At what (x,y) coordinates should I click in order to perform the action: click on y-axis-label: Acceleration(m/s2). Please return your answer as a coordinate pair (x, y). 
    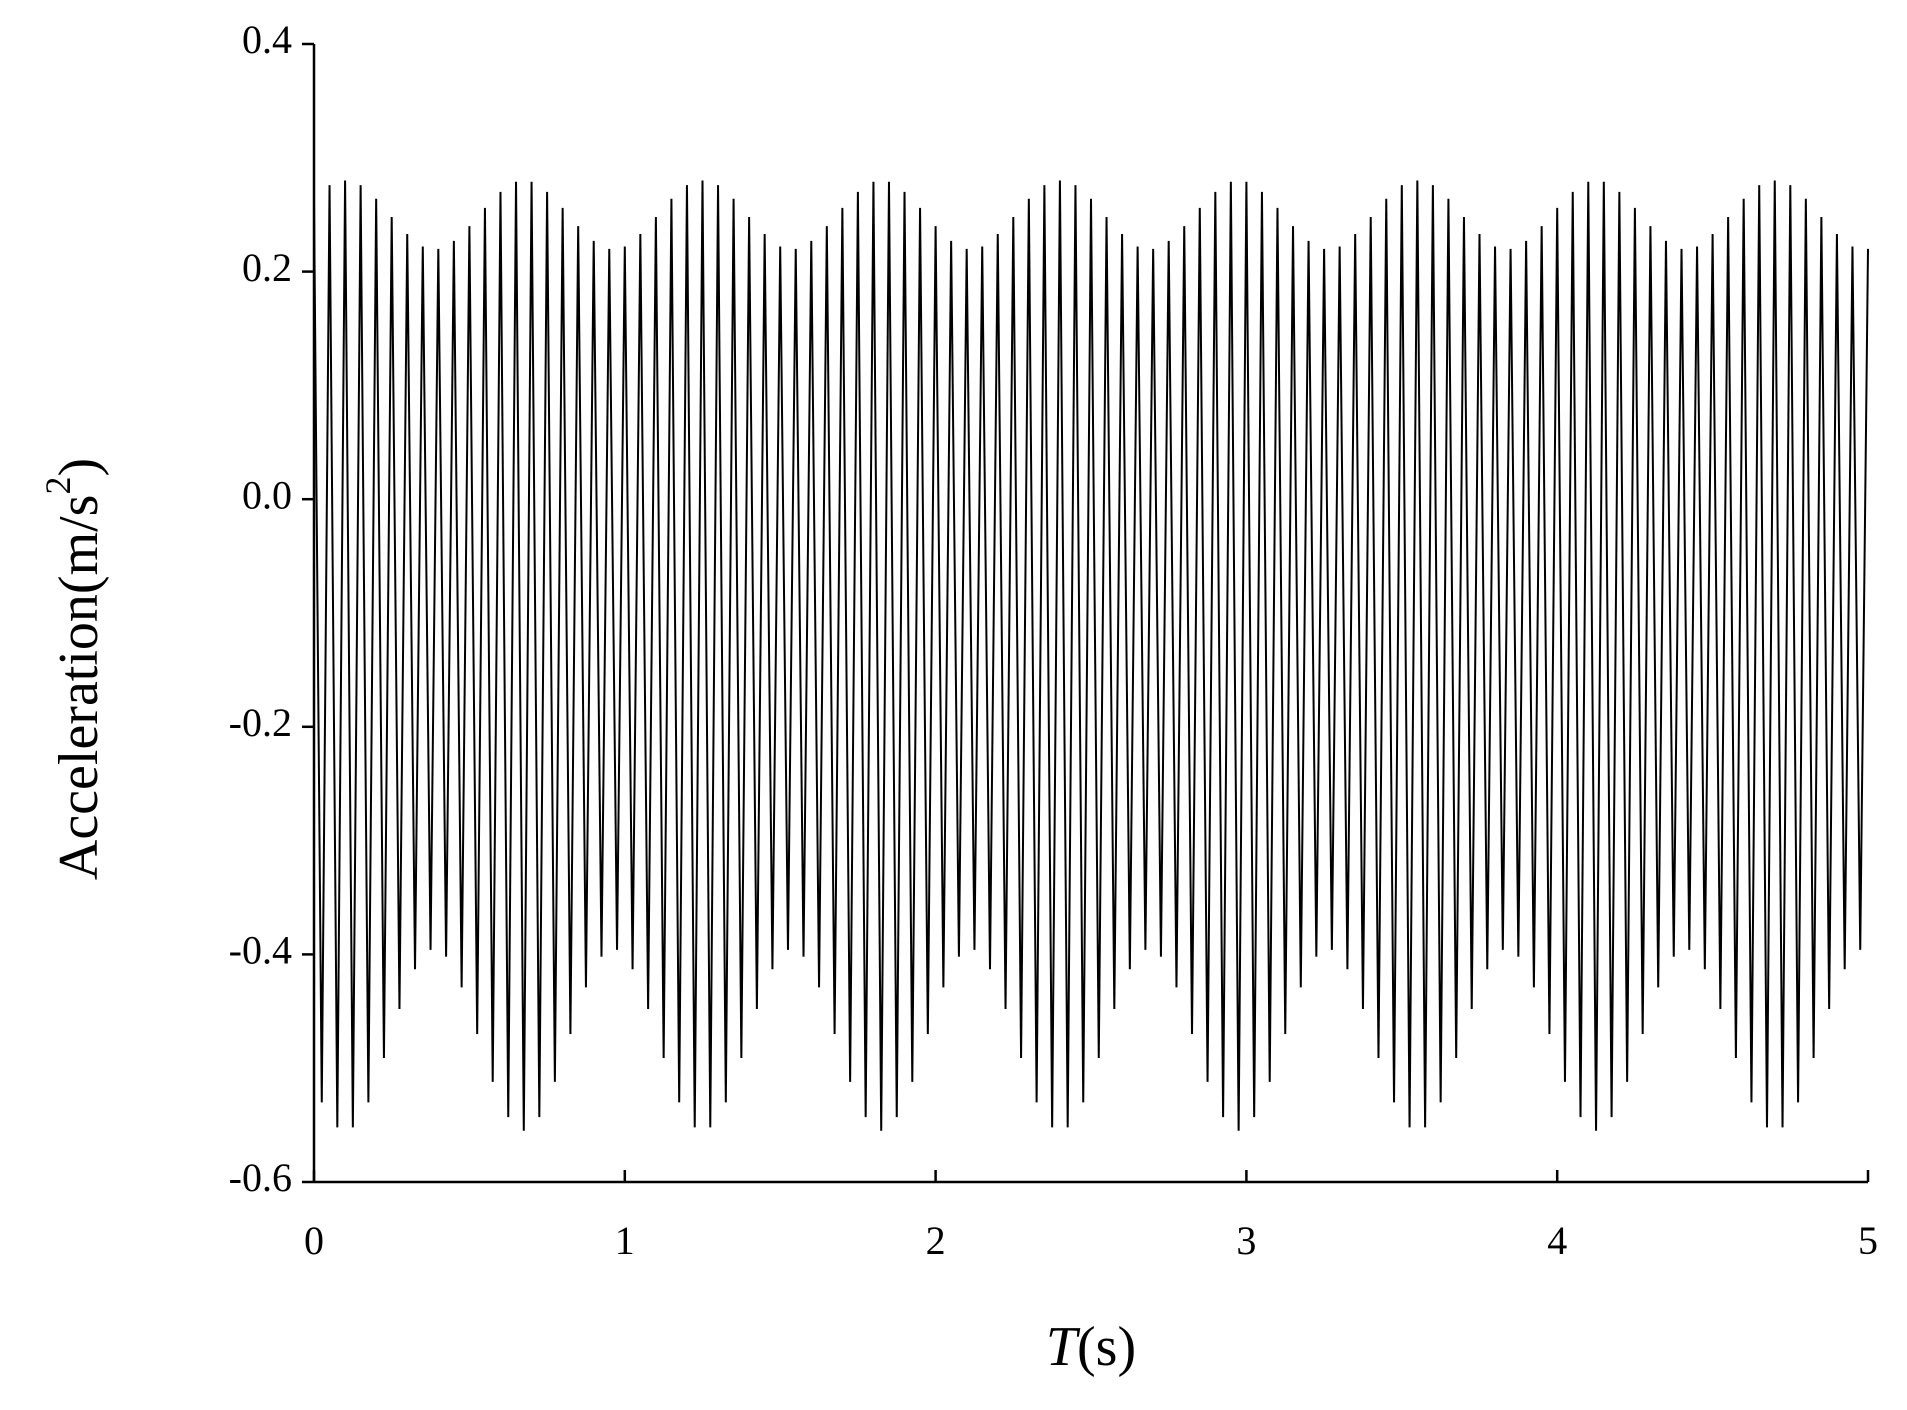
    Looking at the image, I should click on (74, 669).